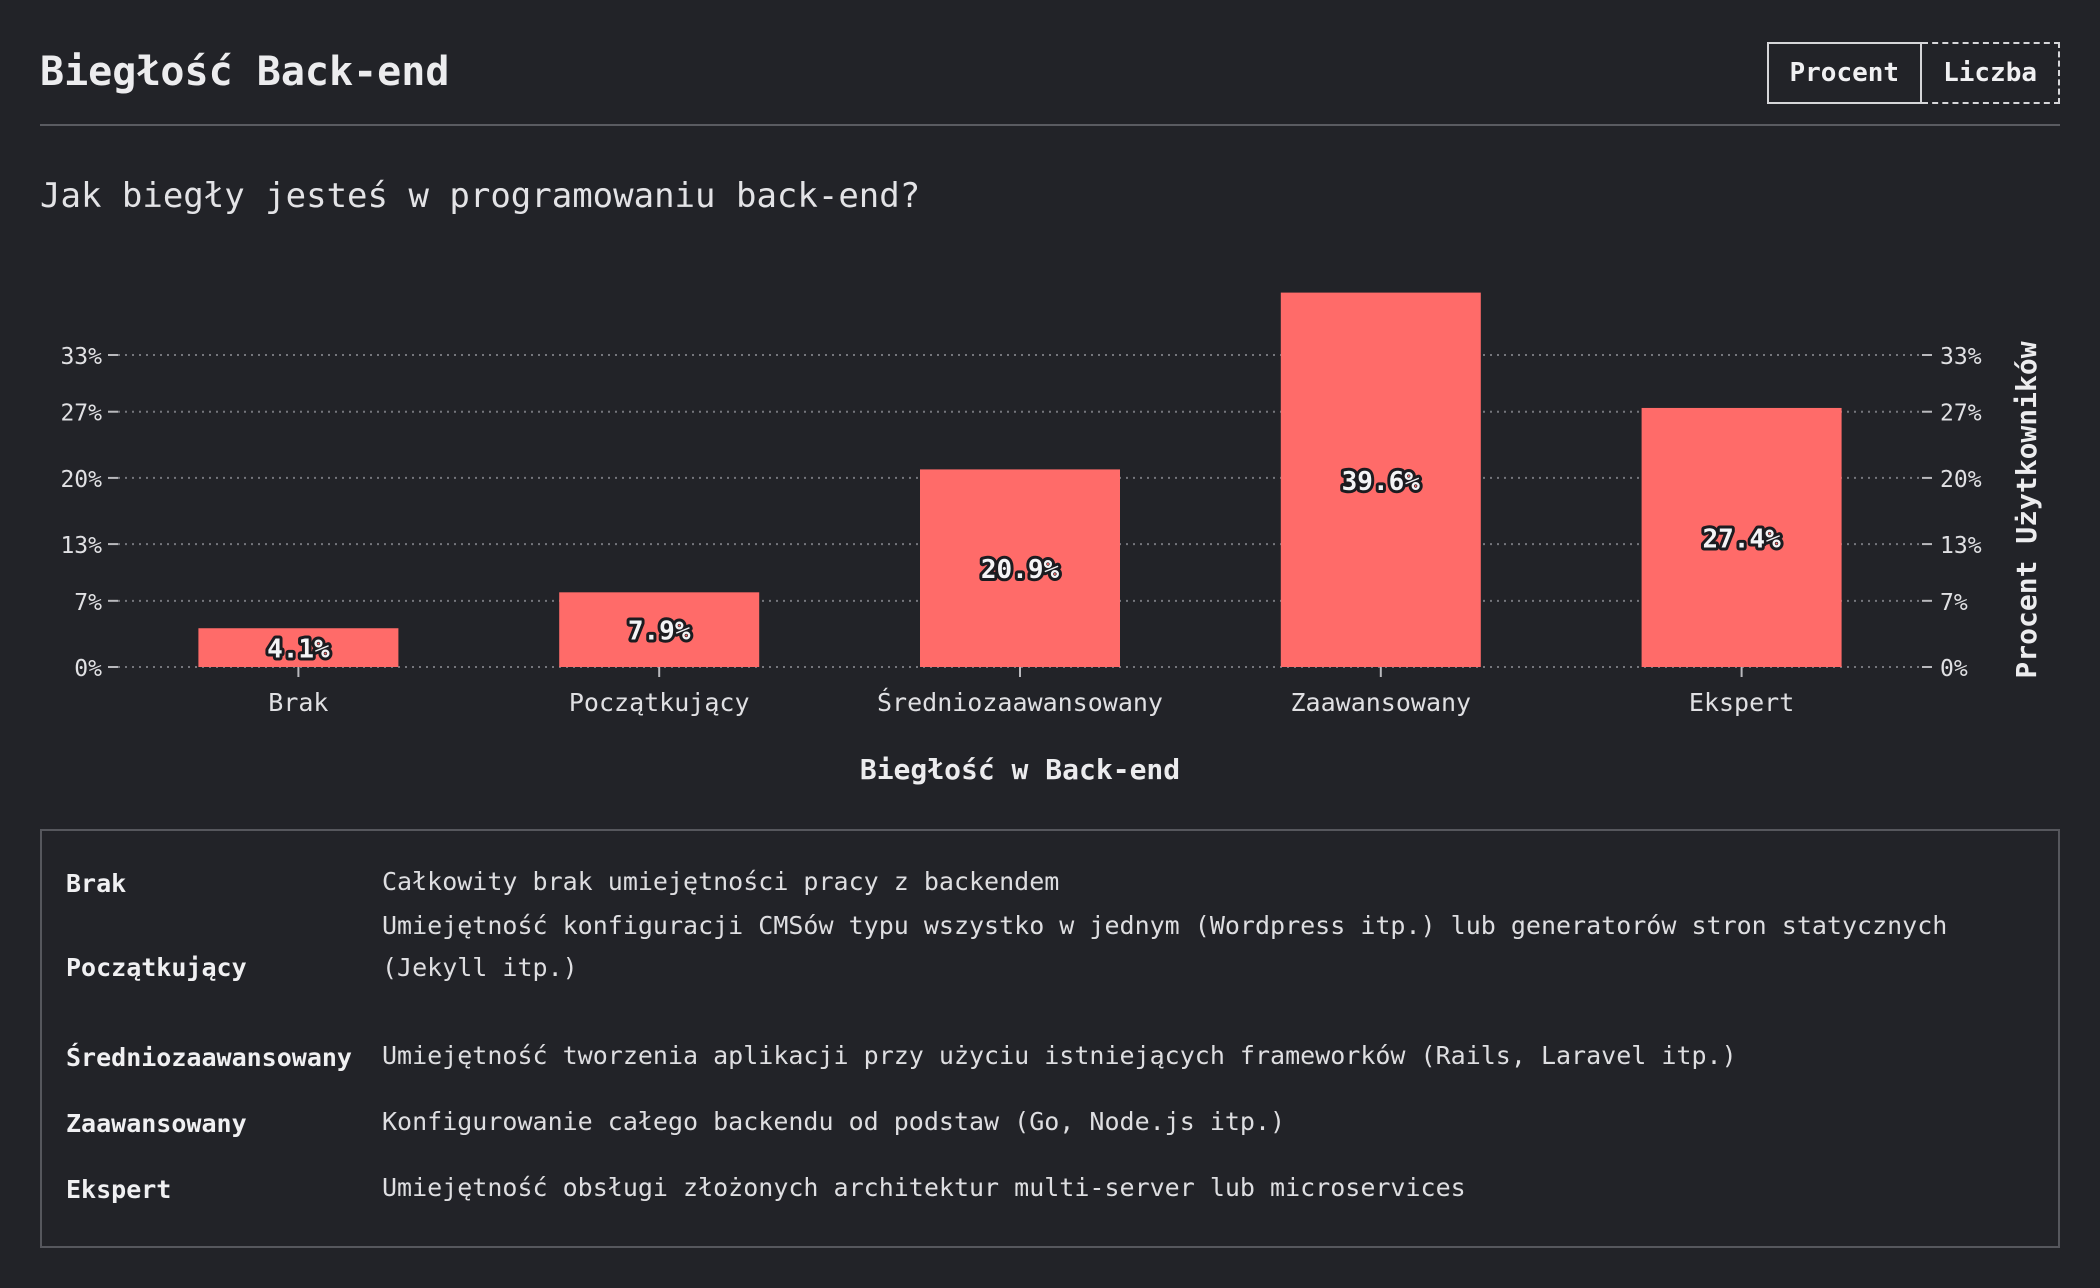 This screenshot has height=1288, width=2100. I want to click on x-tick-label: Początkujący, so click(659, 702).